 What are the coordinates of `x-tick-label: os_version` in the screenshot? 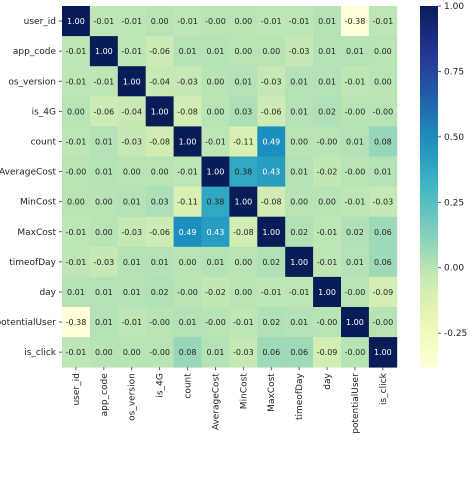 It's located at (133, 397).